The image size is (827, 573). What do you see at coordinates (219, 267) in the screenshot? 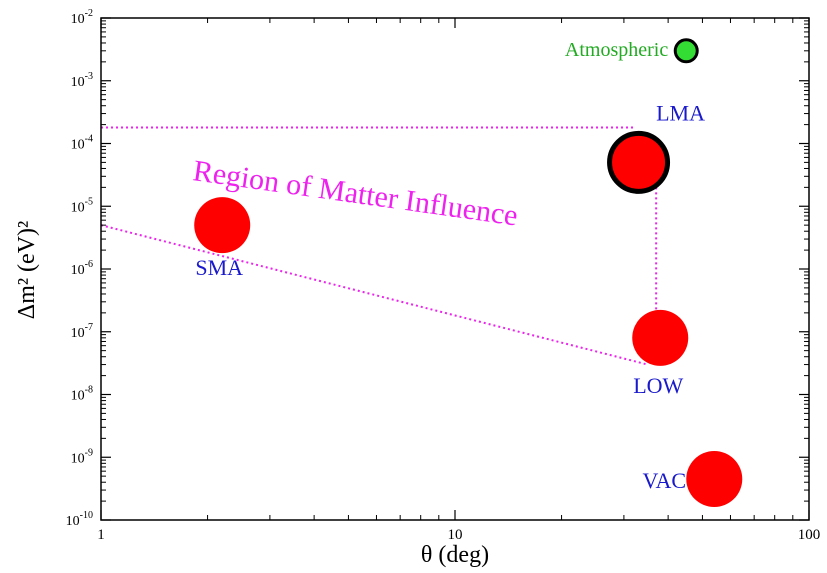
I see `point-label-sma: SMA` at bounding box center [219, 267].